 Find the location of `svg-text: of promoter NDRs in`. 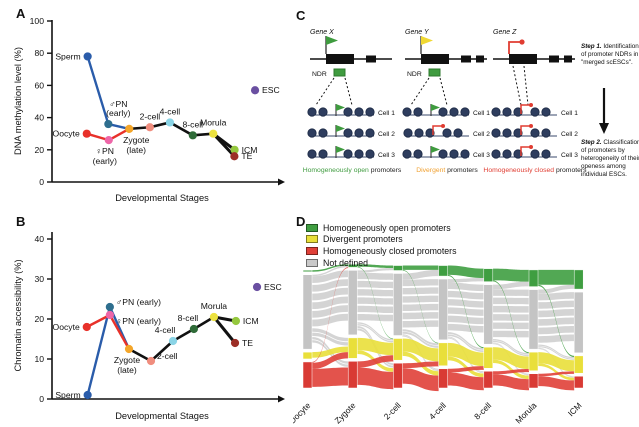

svg-text: of promoter NDRs in is located at coordinates (610, 54).